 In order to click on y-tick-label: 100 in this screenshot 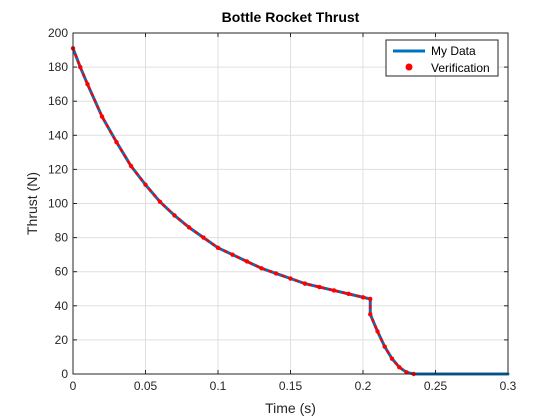, I will do `click(58, 204)`.